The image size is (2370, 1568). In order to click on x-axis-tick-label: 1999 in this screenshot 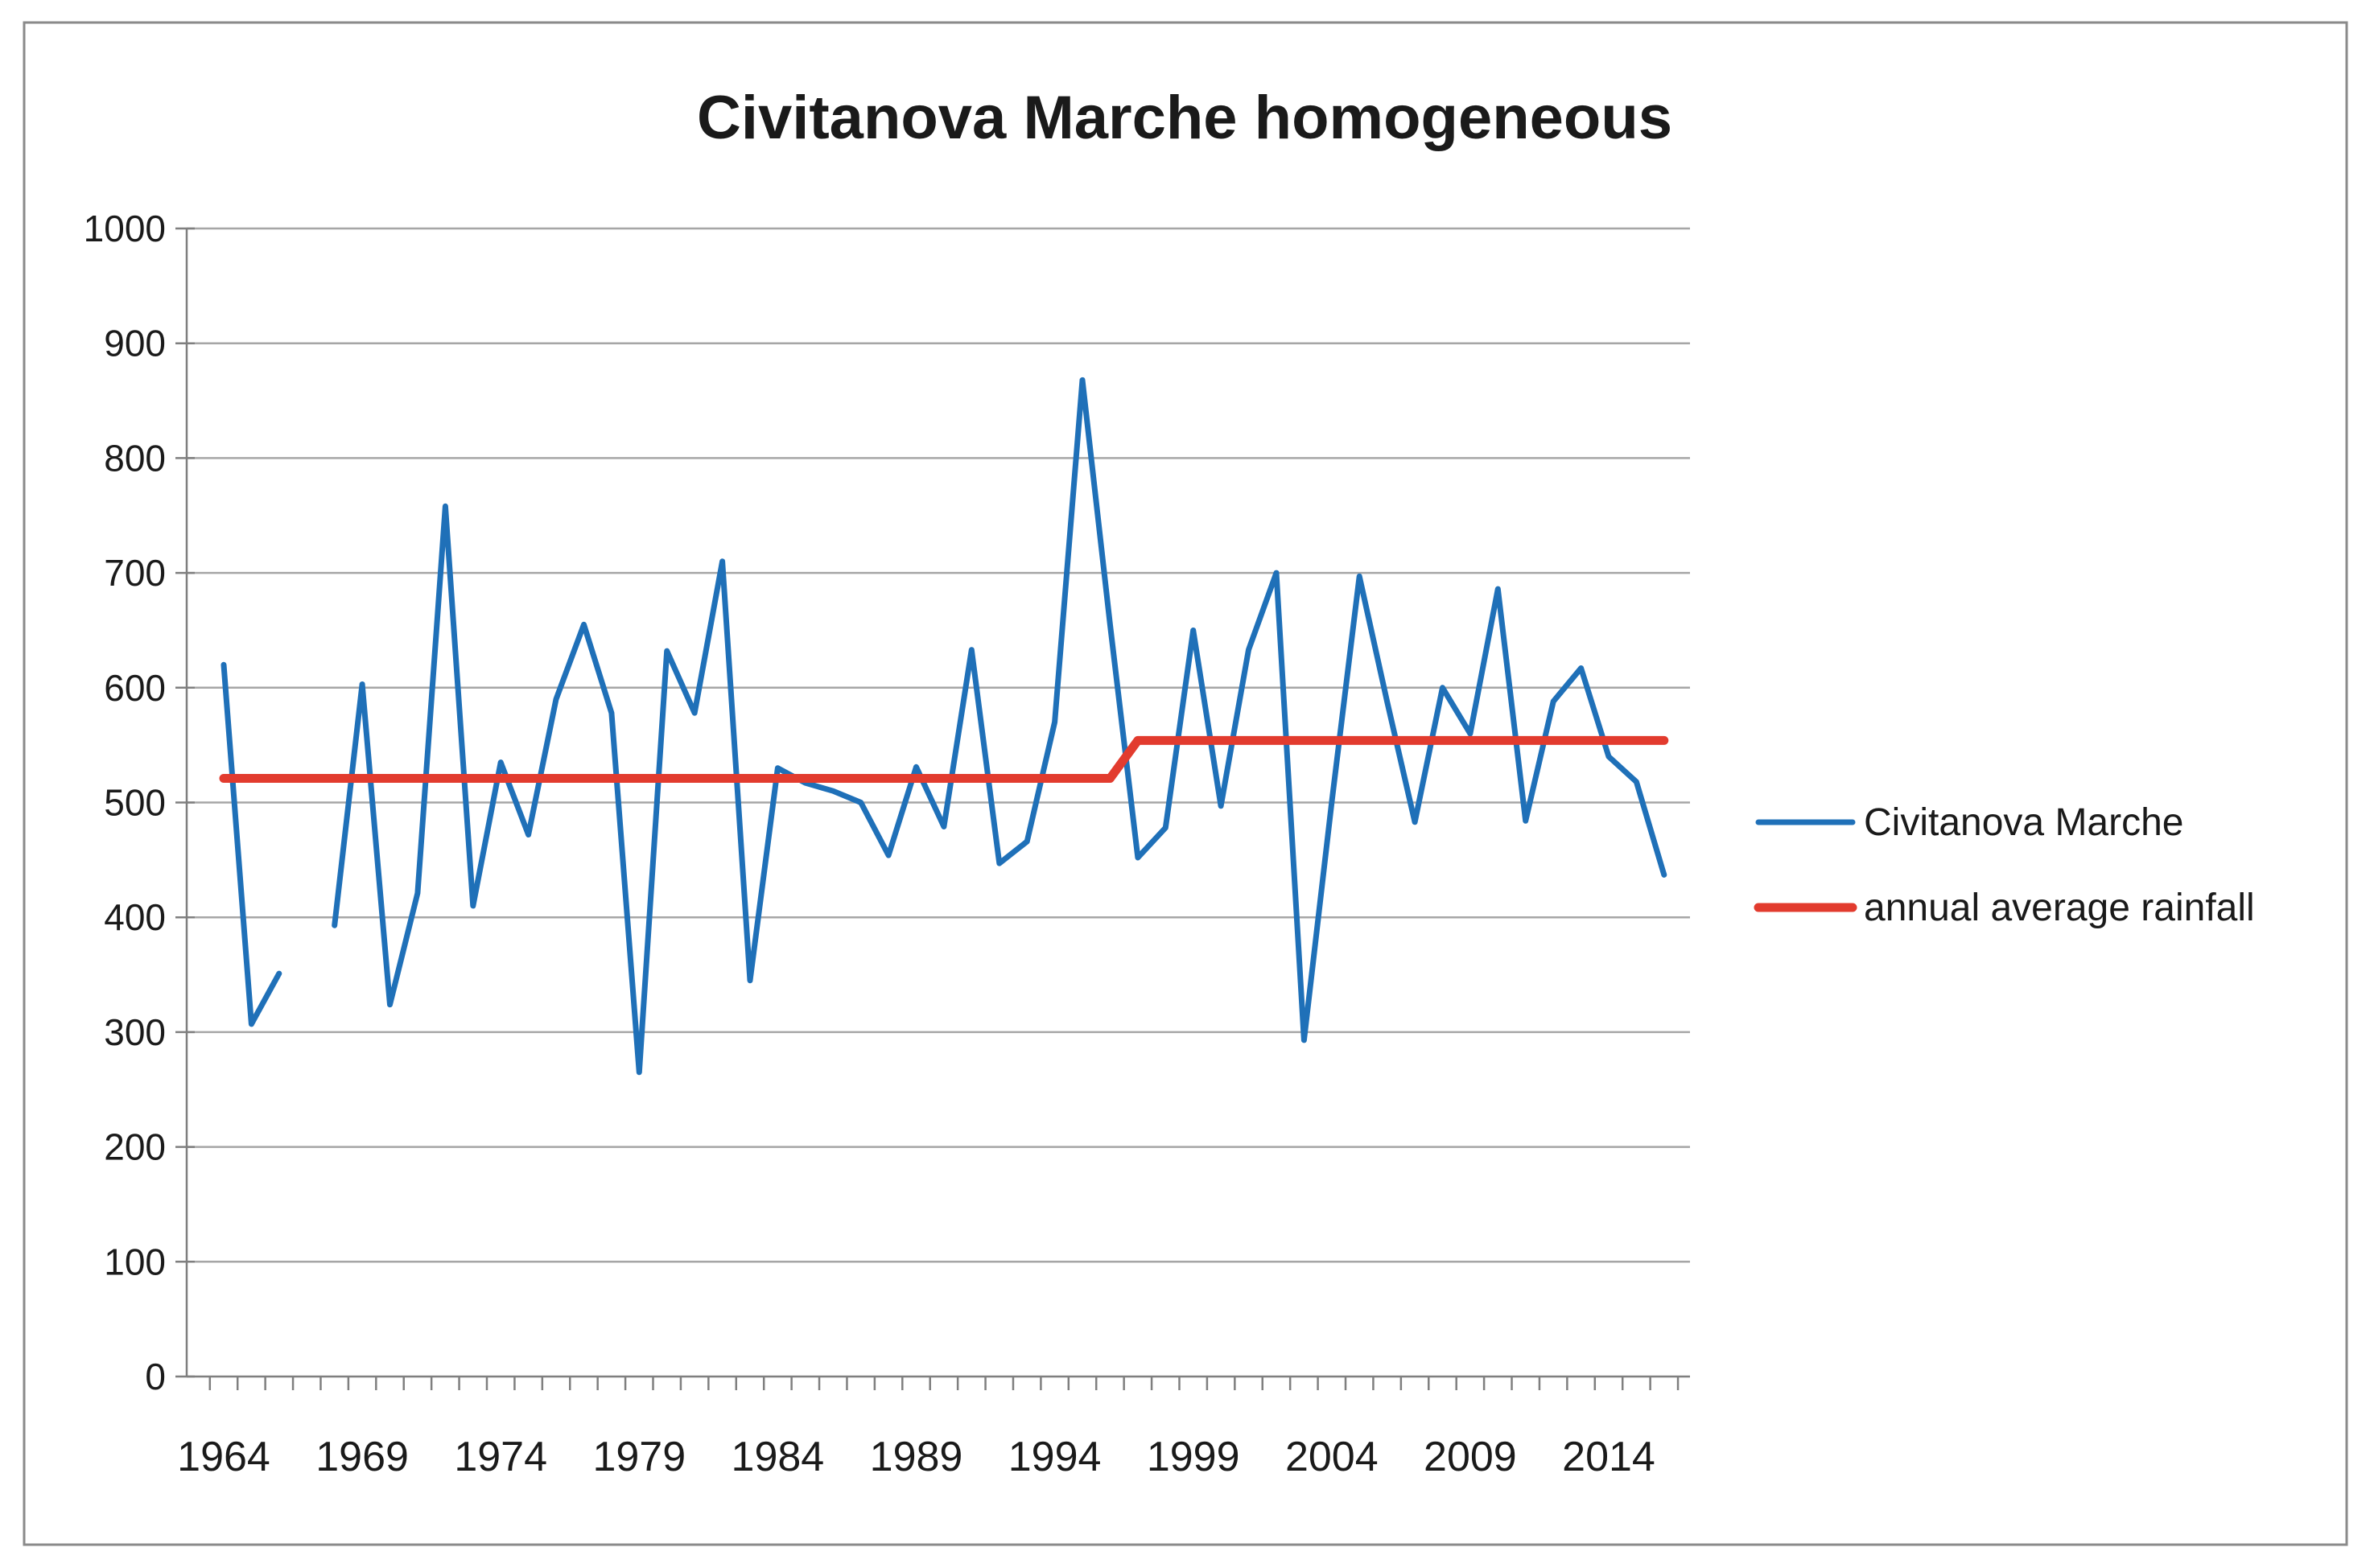, I will do `click(1193, 1457)`.